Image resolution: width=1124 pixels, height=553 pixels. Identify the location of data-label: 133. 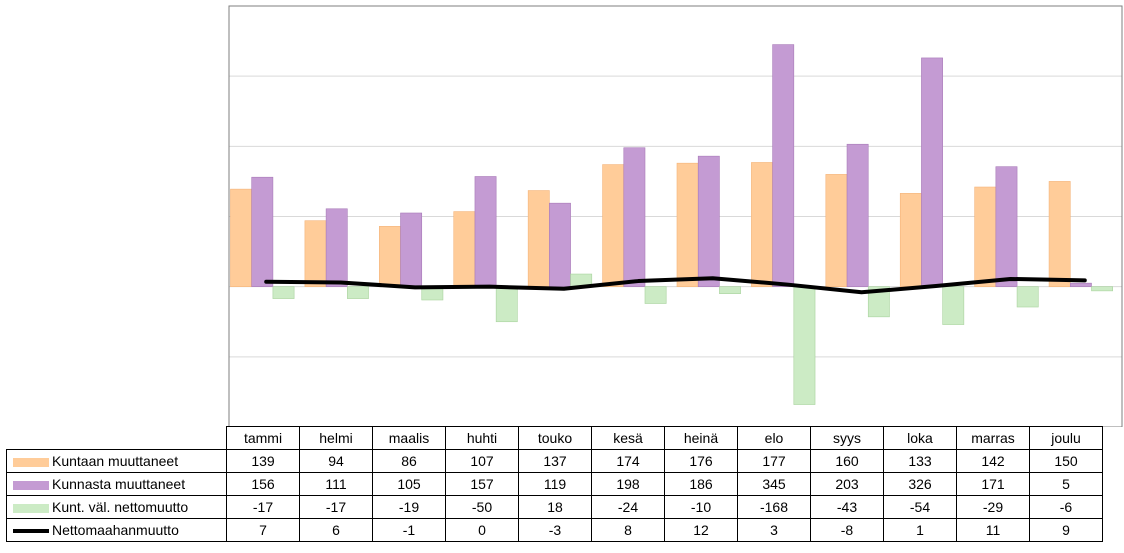
(920, 461).